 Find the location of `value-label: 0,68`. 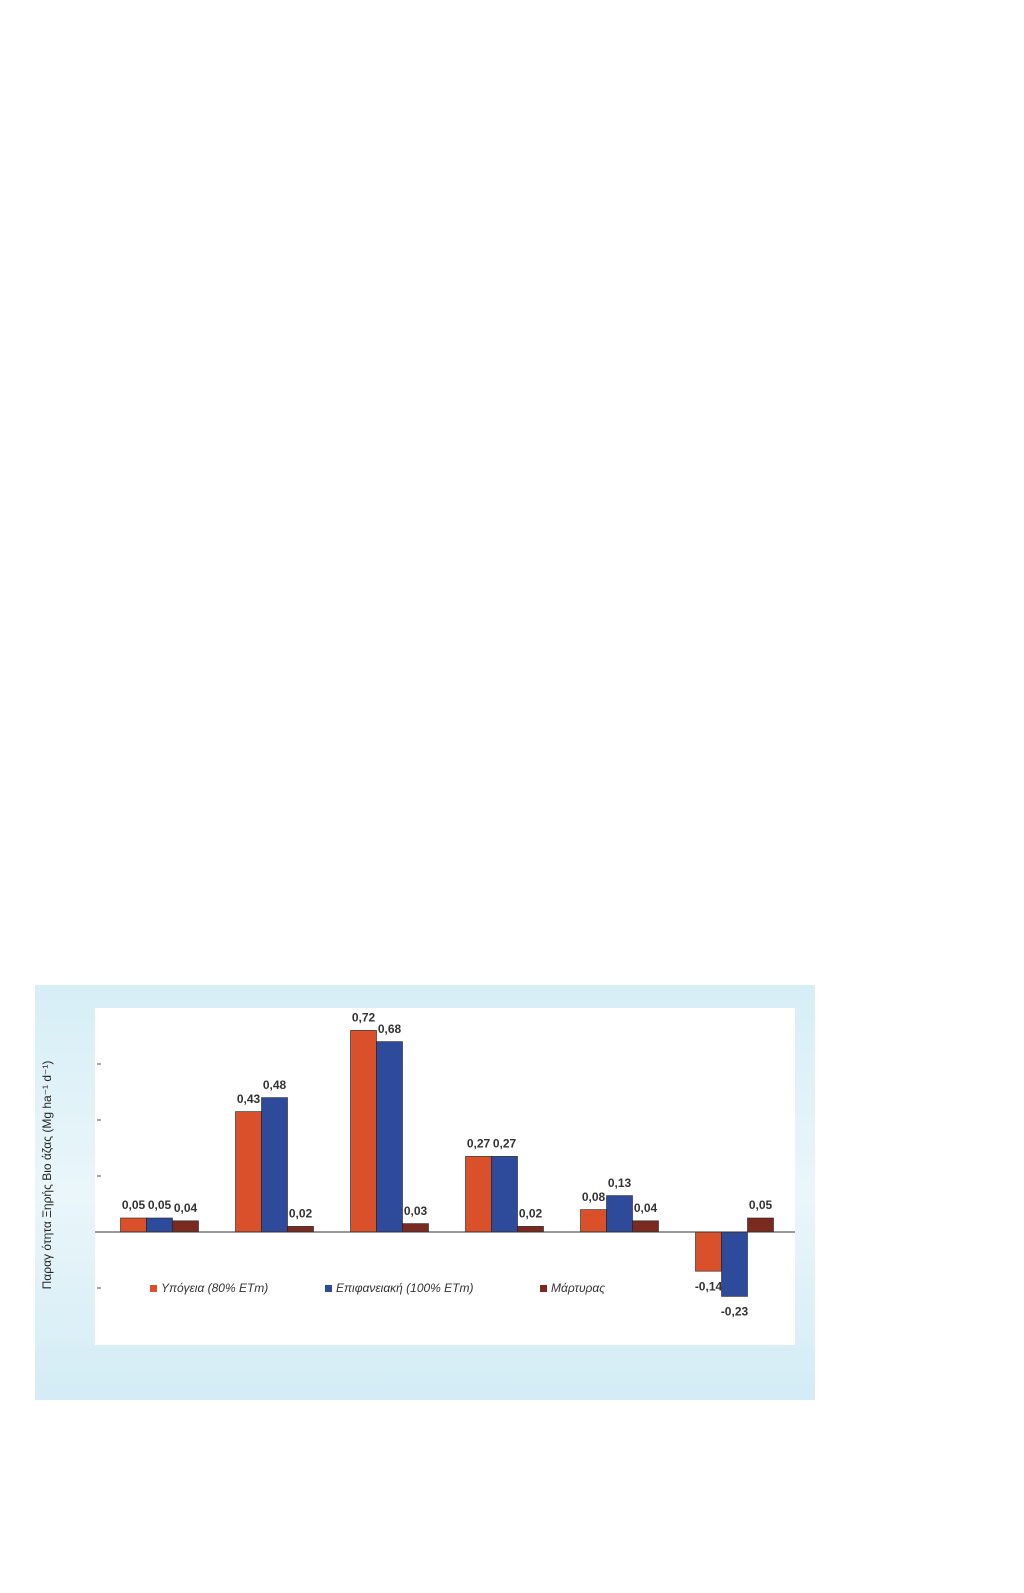

value-label: 0,68 is located at coordinates (390, 1029).